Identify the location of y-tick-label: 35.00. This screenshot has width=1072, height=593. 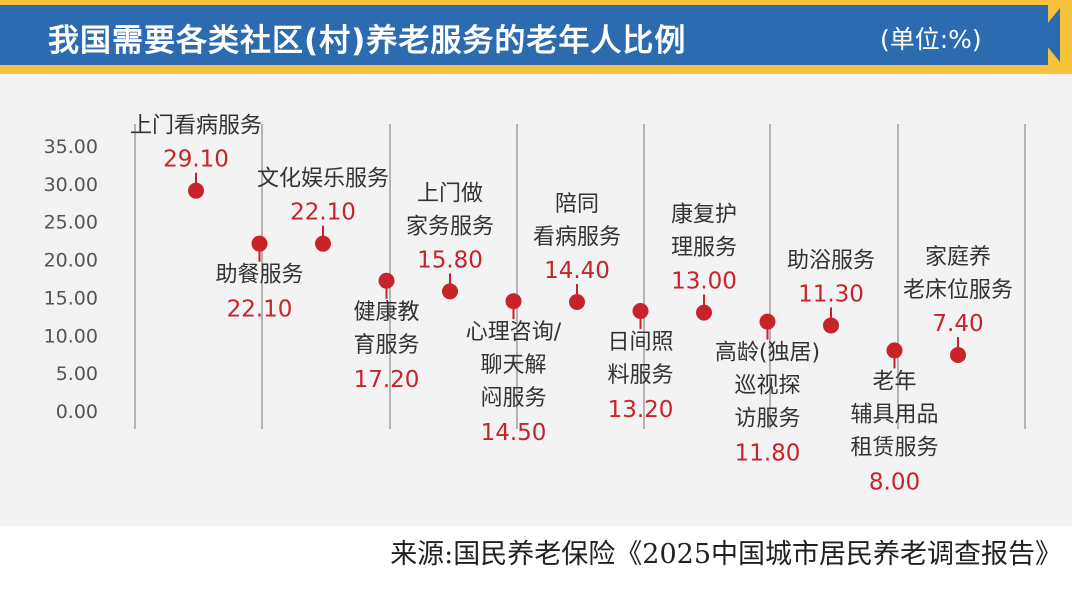
(71, 147).